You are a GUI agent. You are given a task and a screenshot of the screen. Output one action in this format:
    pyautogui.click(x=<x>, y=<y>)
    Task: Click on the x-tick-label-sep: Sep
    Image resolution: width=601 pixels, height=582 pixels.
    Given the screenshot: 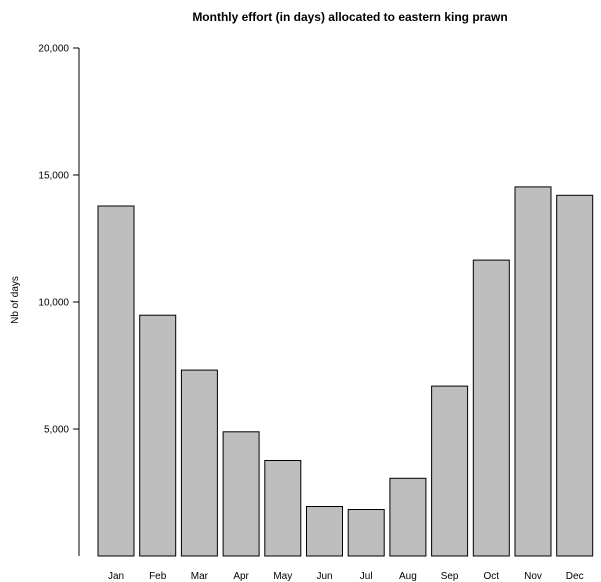 What is the action you would take?
    pyautogui.click(x=450, y=576)
    